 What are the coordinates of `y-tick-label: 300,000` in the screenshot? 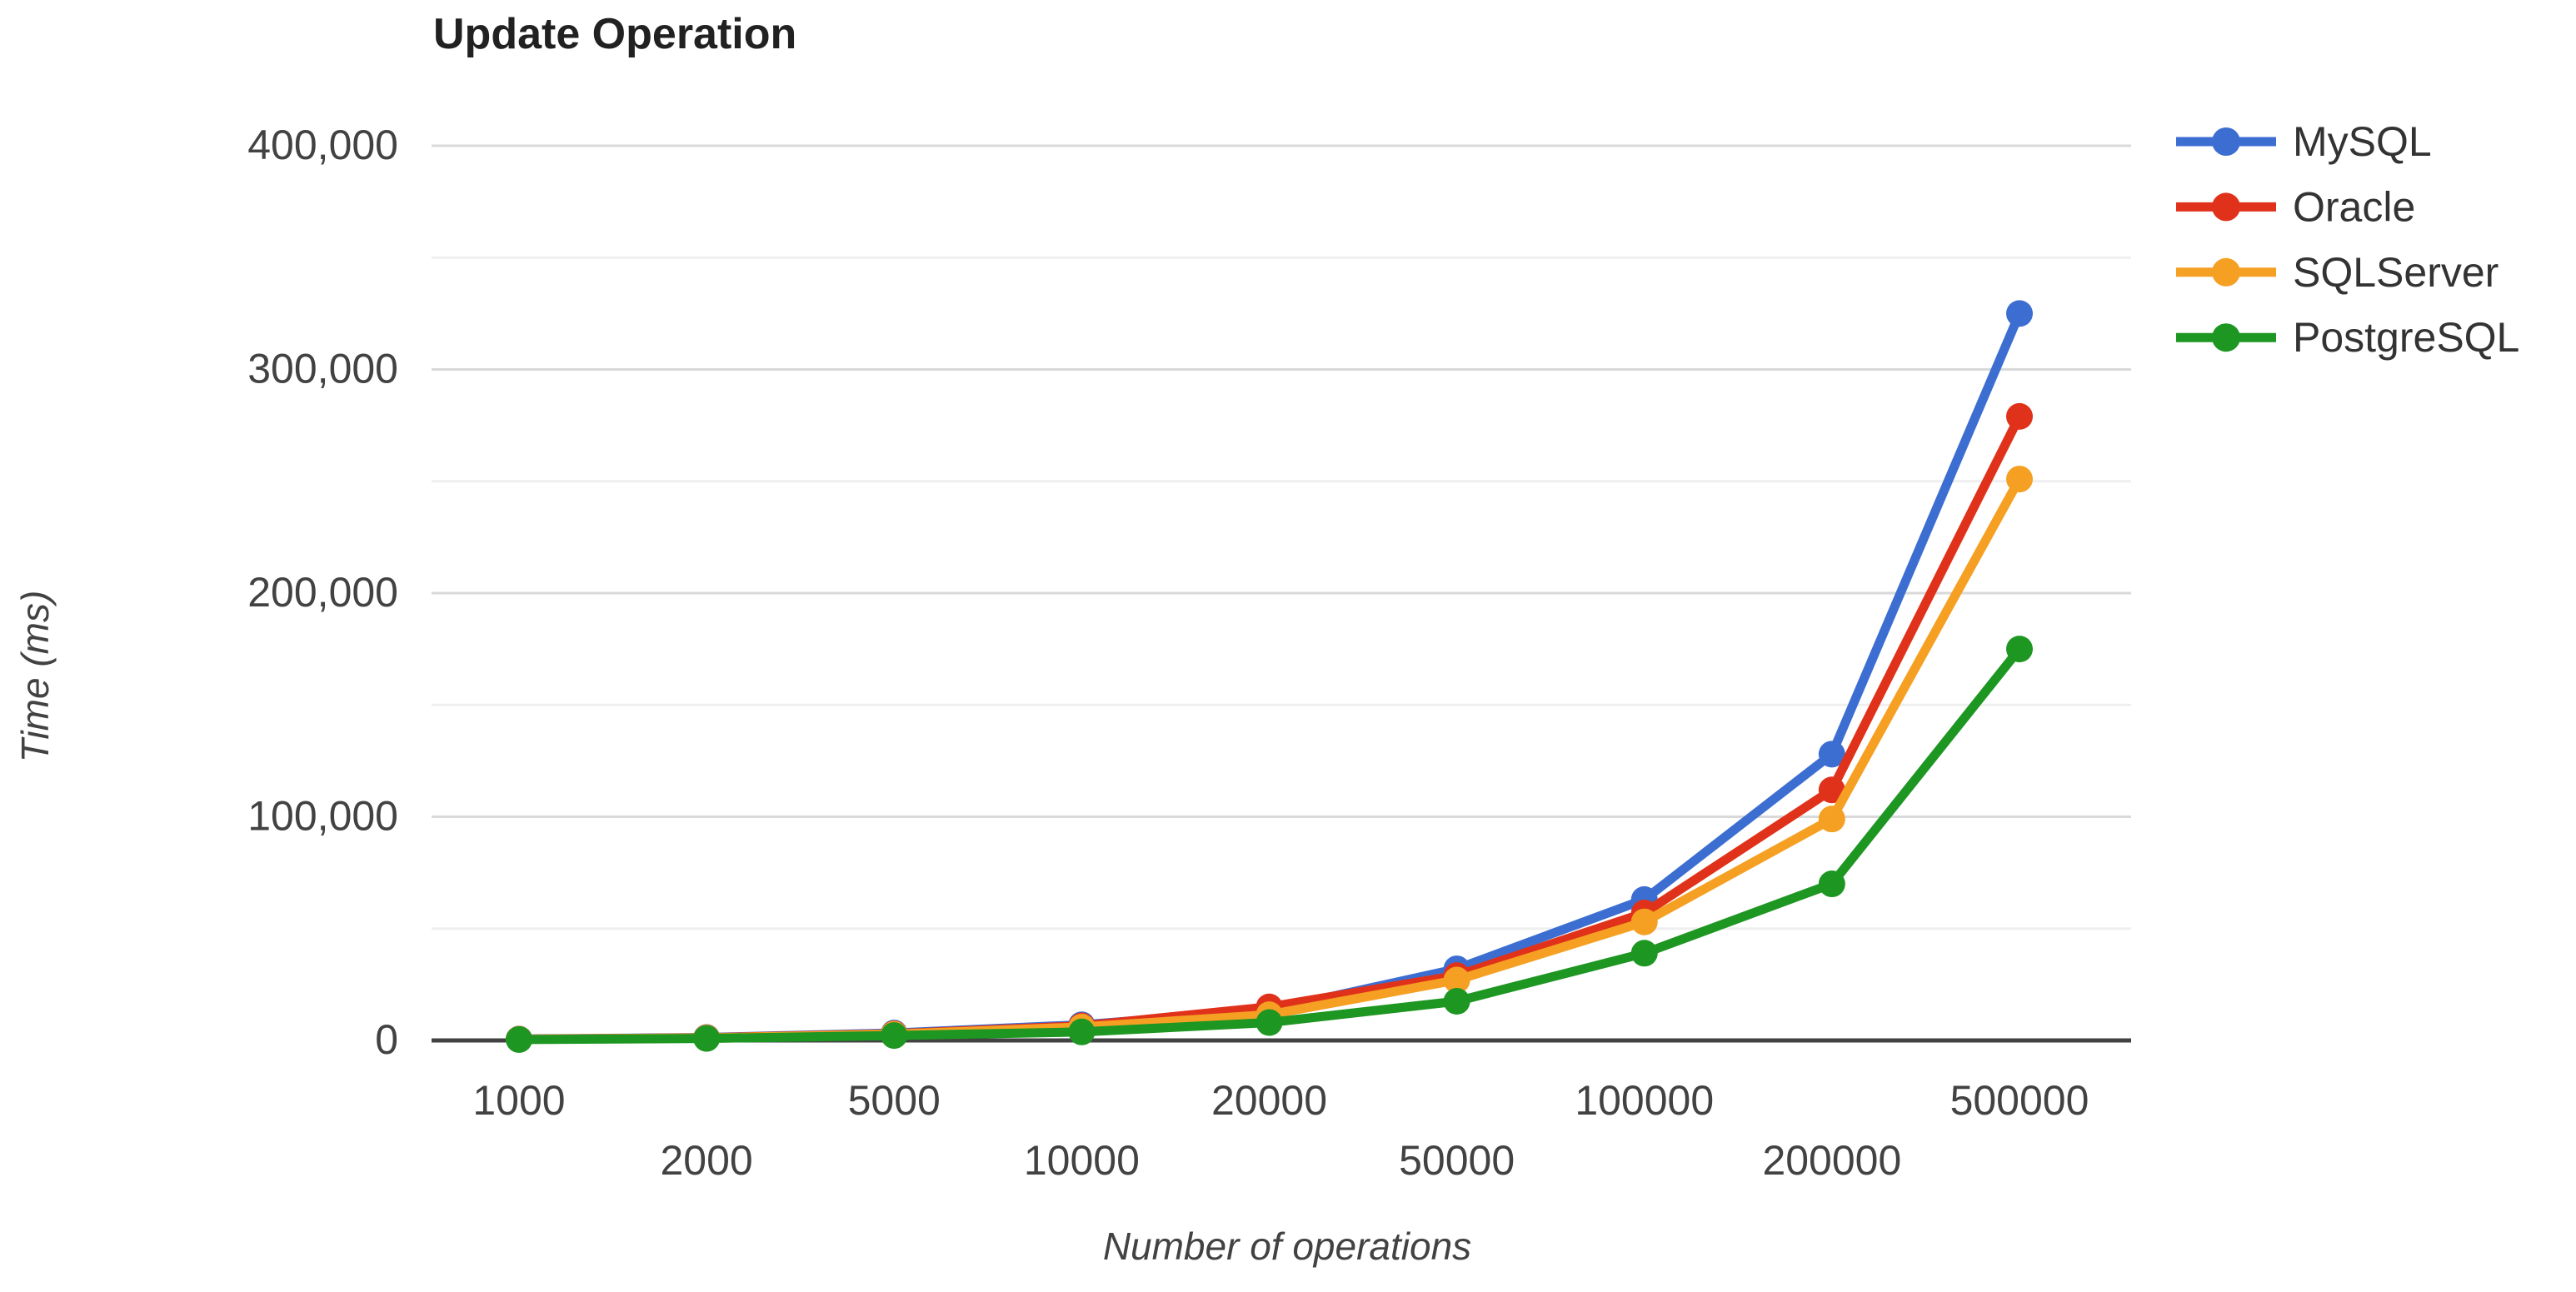 It's located at (322, 369).